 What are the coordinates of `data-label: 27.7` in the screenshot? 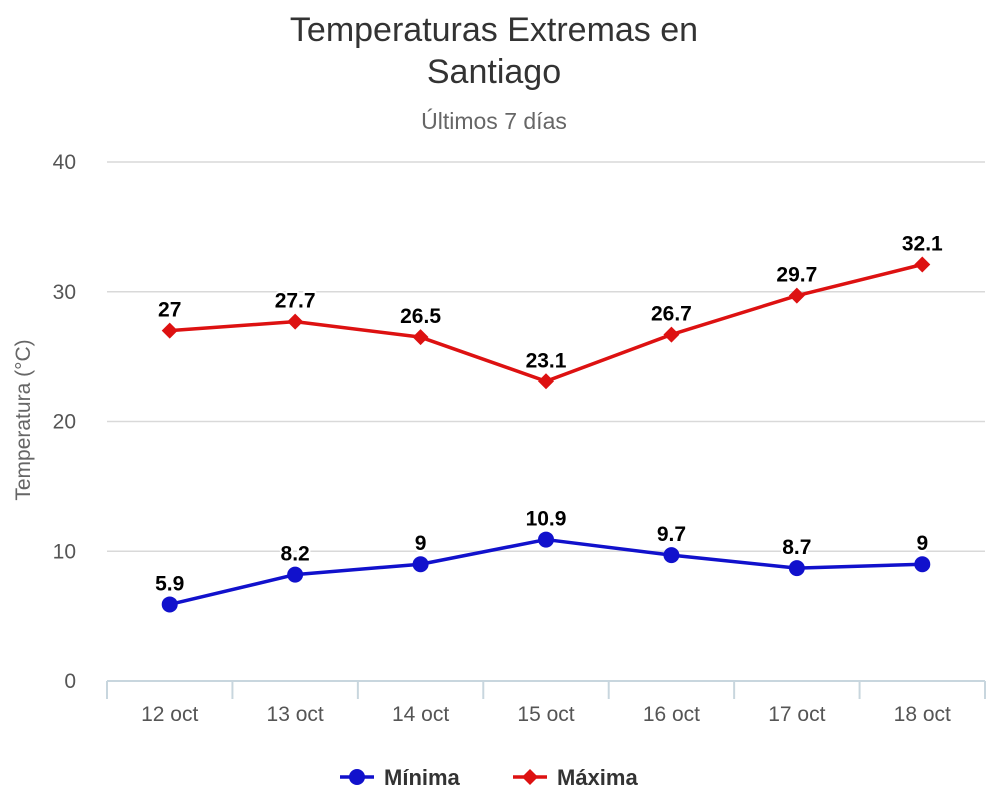 It's located at (295, 301).